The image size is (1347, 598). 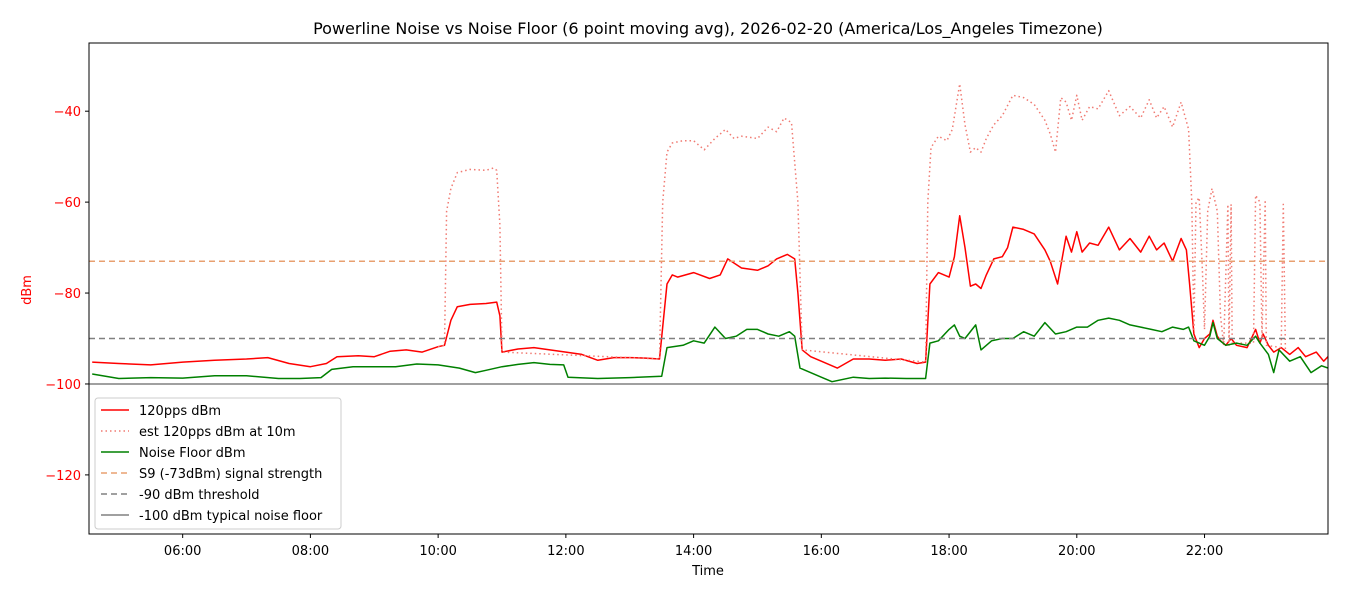 What do you see at coordinates (1204, 551) in the screenshot?
I see `x-tick-label-8: 22:00` at bounding box center [1204, 551].